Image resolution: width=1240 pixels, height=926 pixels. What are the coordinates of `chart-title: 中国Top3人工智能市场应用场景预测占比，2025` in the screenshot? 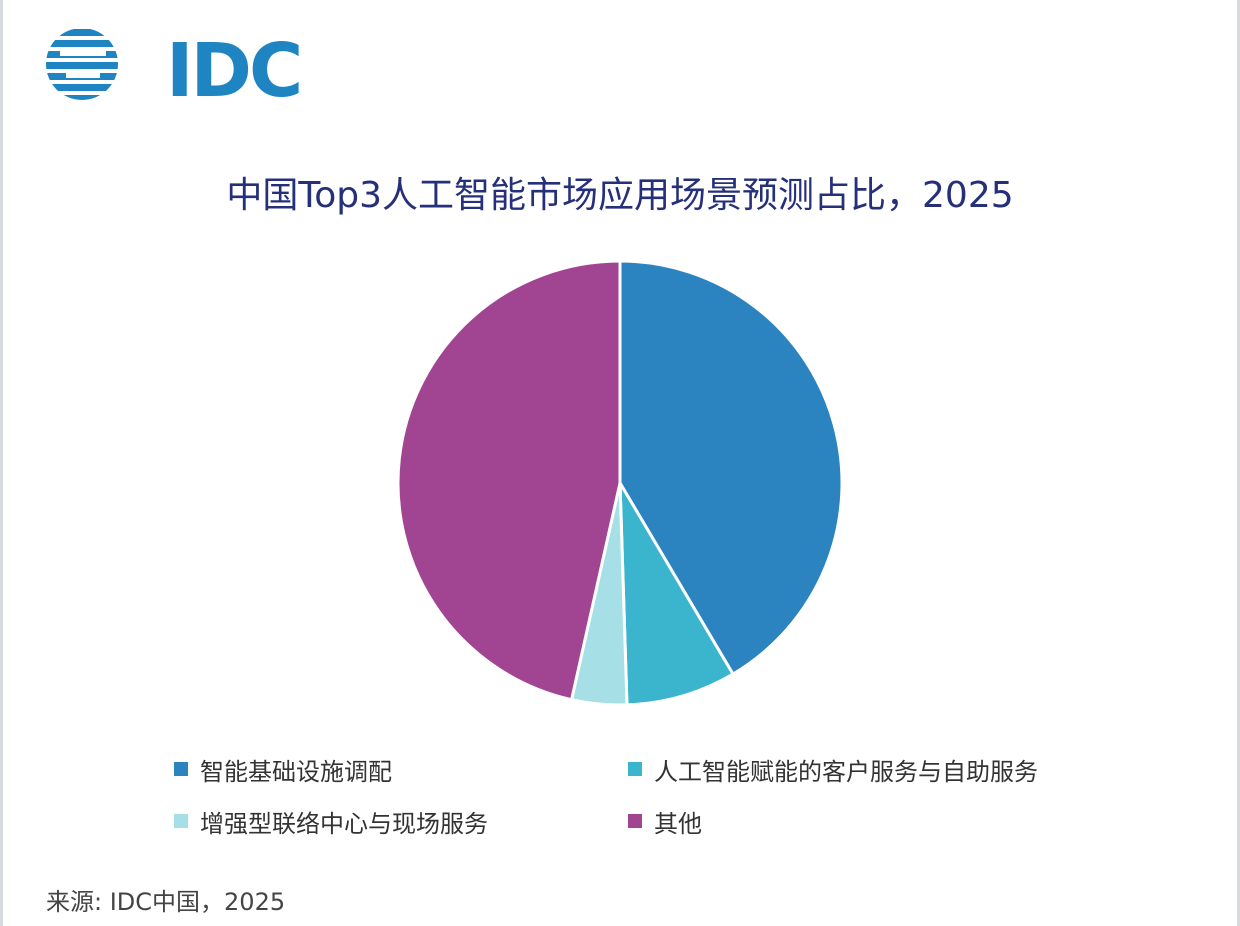 It's located at (620, 195).